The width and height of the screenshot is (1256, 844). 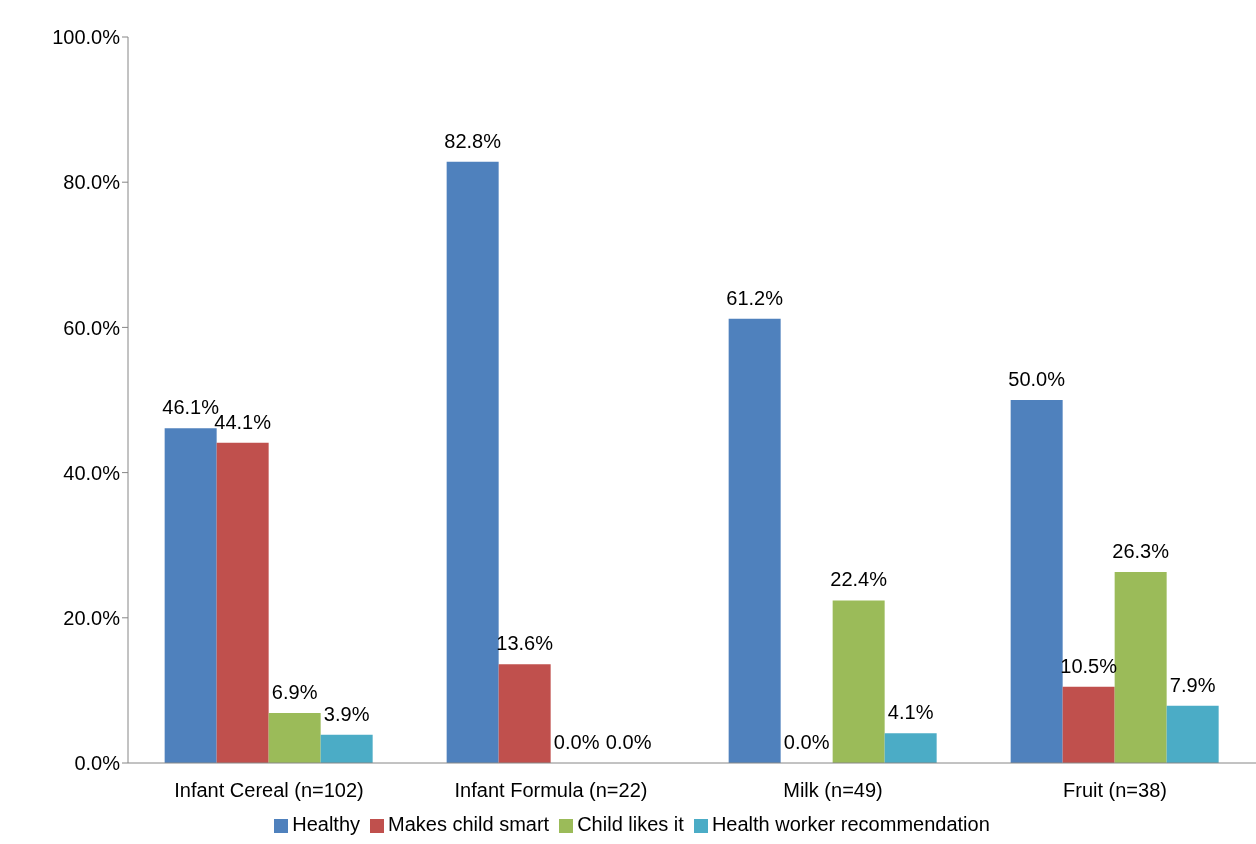 What do you see at coordinates (1115, 790) in the screenshot?
I see `x-tick-label: Fruit (n=38)` at bounding box center [1115, 790].